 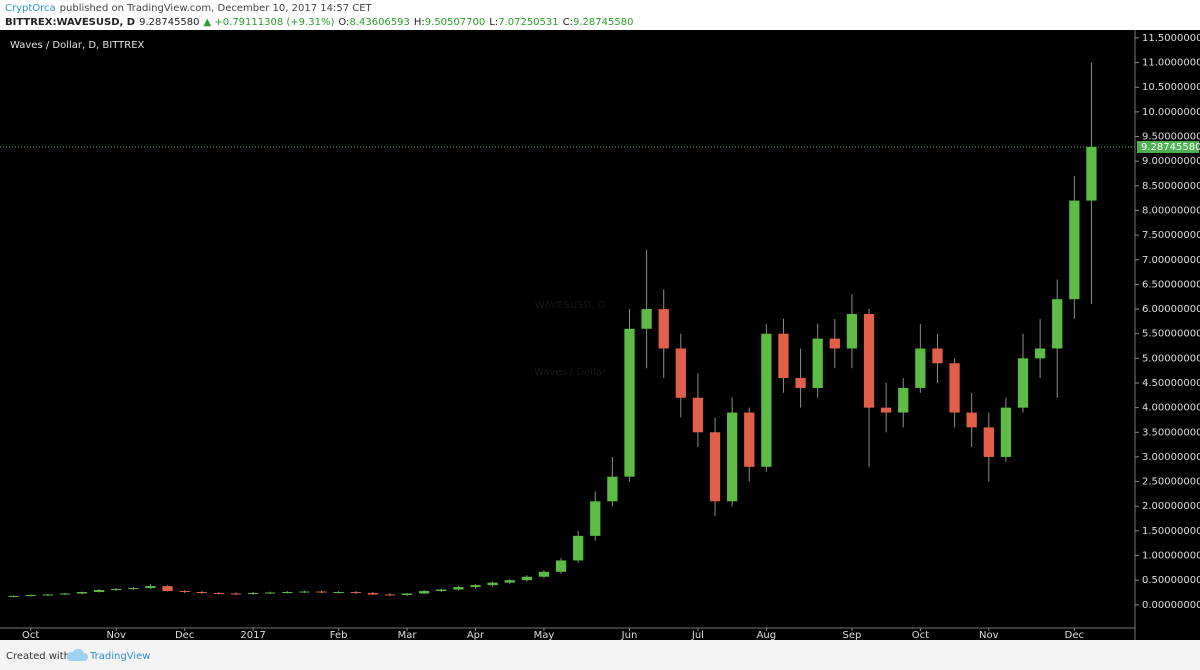 What do you see at coordinates (1171, 38) in the screenshot?
I see `y-tick-label: 11.50000000` at bounding box center [1171, 38].